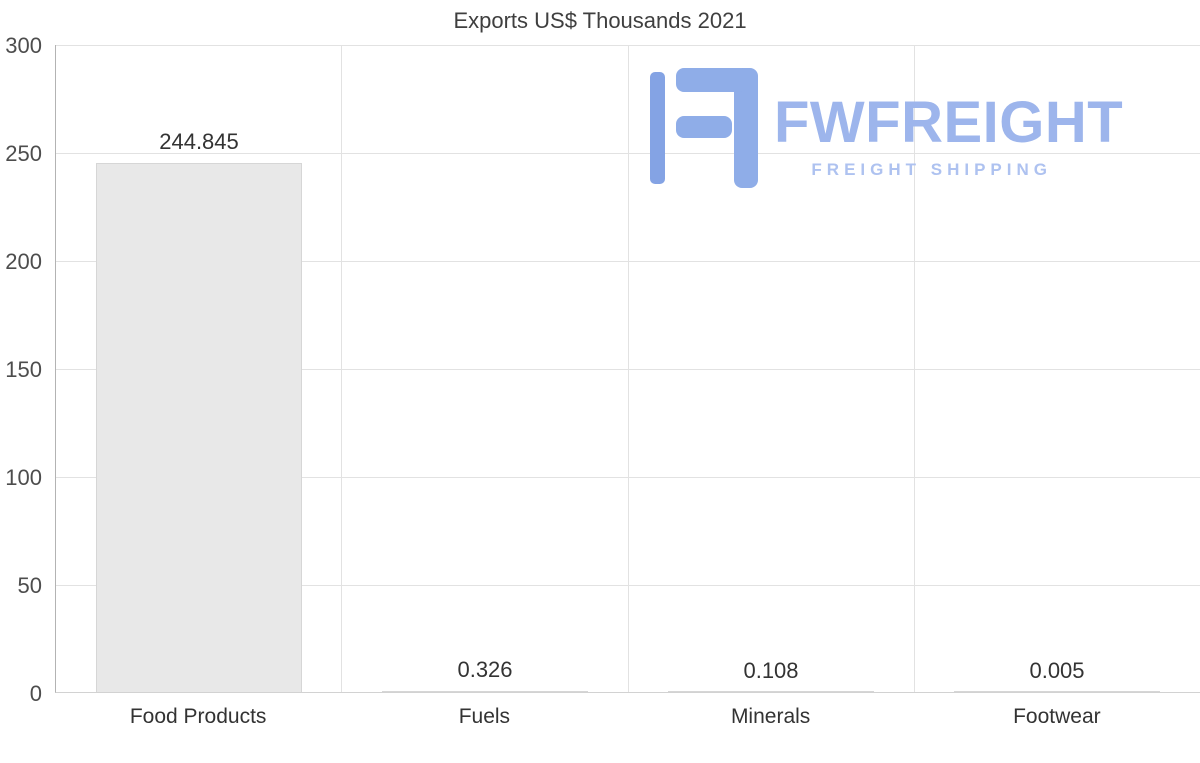  I want to click on fwfreight-logo-icon, so click(704, 128).